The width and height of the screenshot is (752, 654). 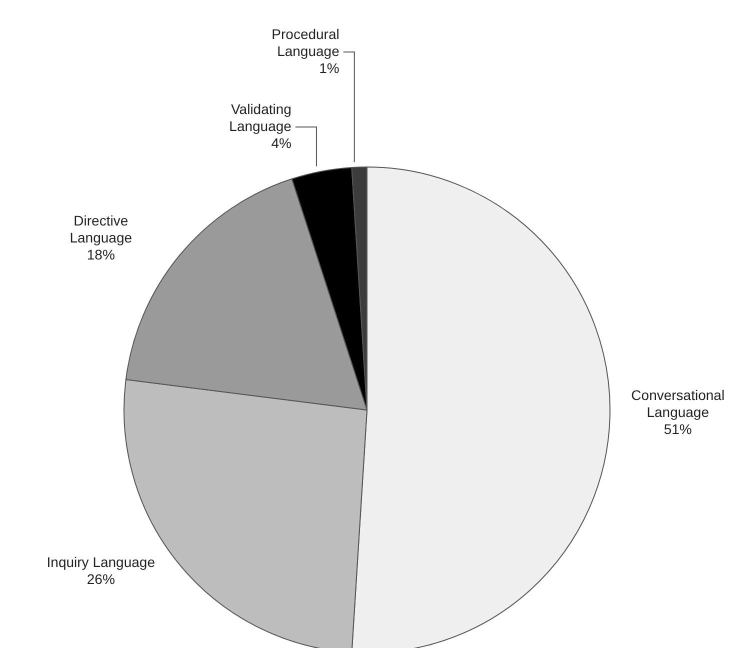 What do you see at coordinates (100, 578) in the screenshot?
I see `data-label: 26%` at bounding box center [100, 578].